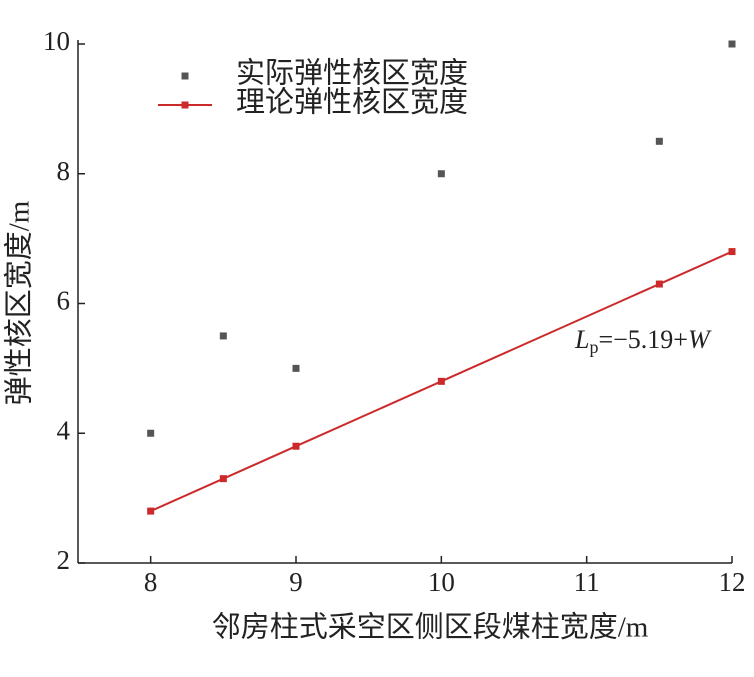 The height and width of the screenshot is (677, 754). What do you see at coordinates (430, 627) in the screenshot?
I see `x-axis-label: 邻房柱式采空区侧区段煤柱宽度/m` at bounding box center [430, 627].